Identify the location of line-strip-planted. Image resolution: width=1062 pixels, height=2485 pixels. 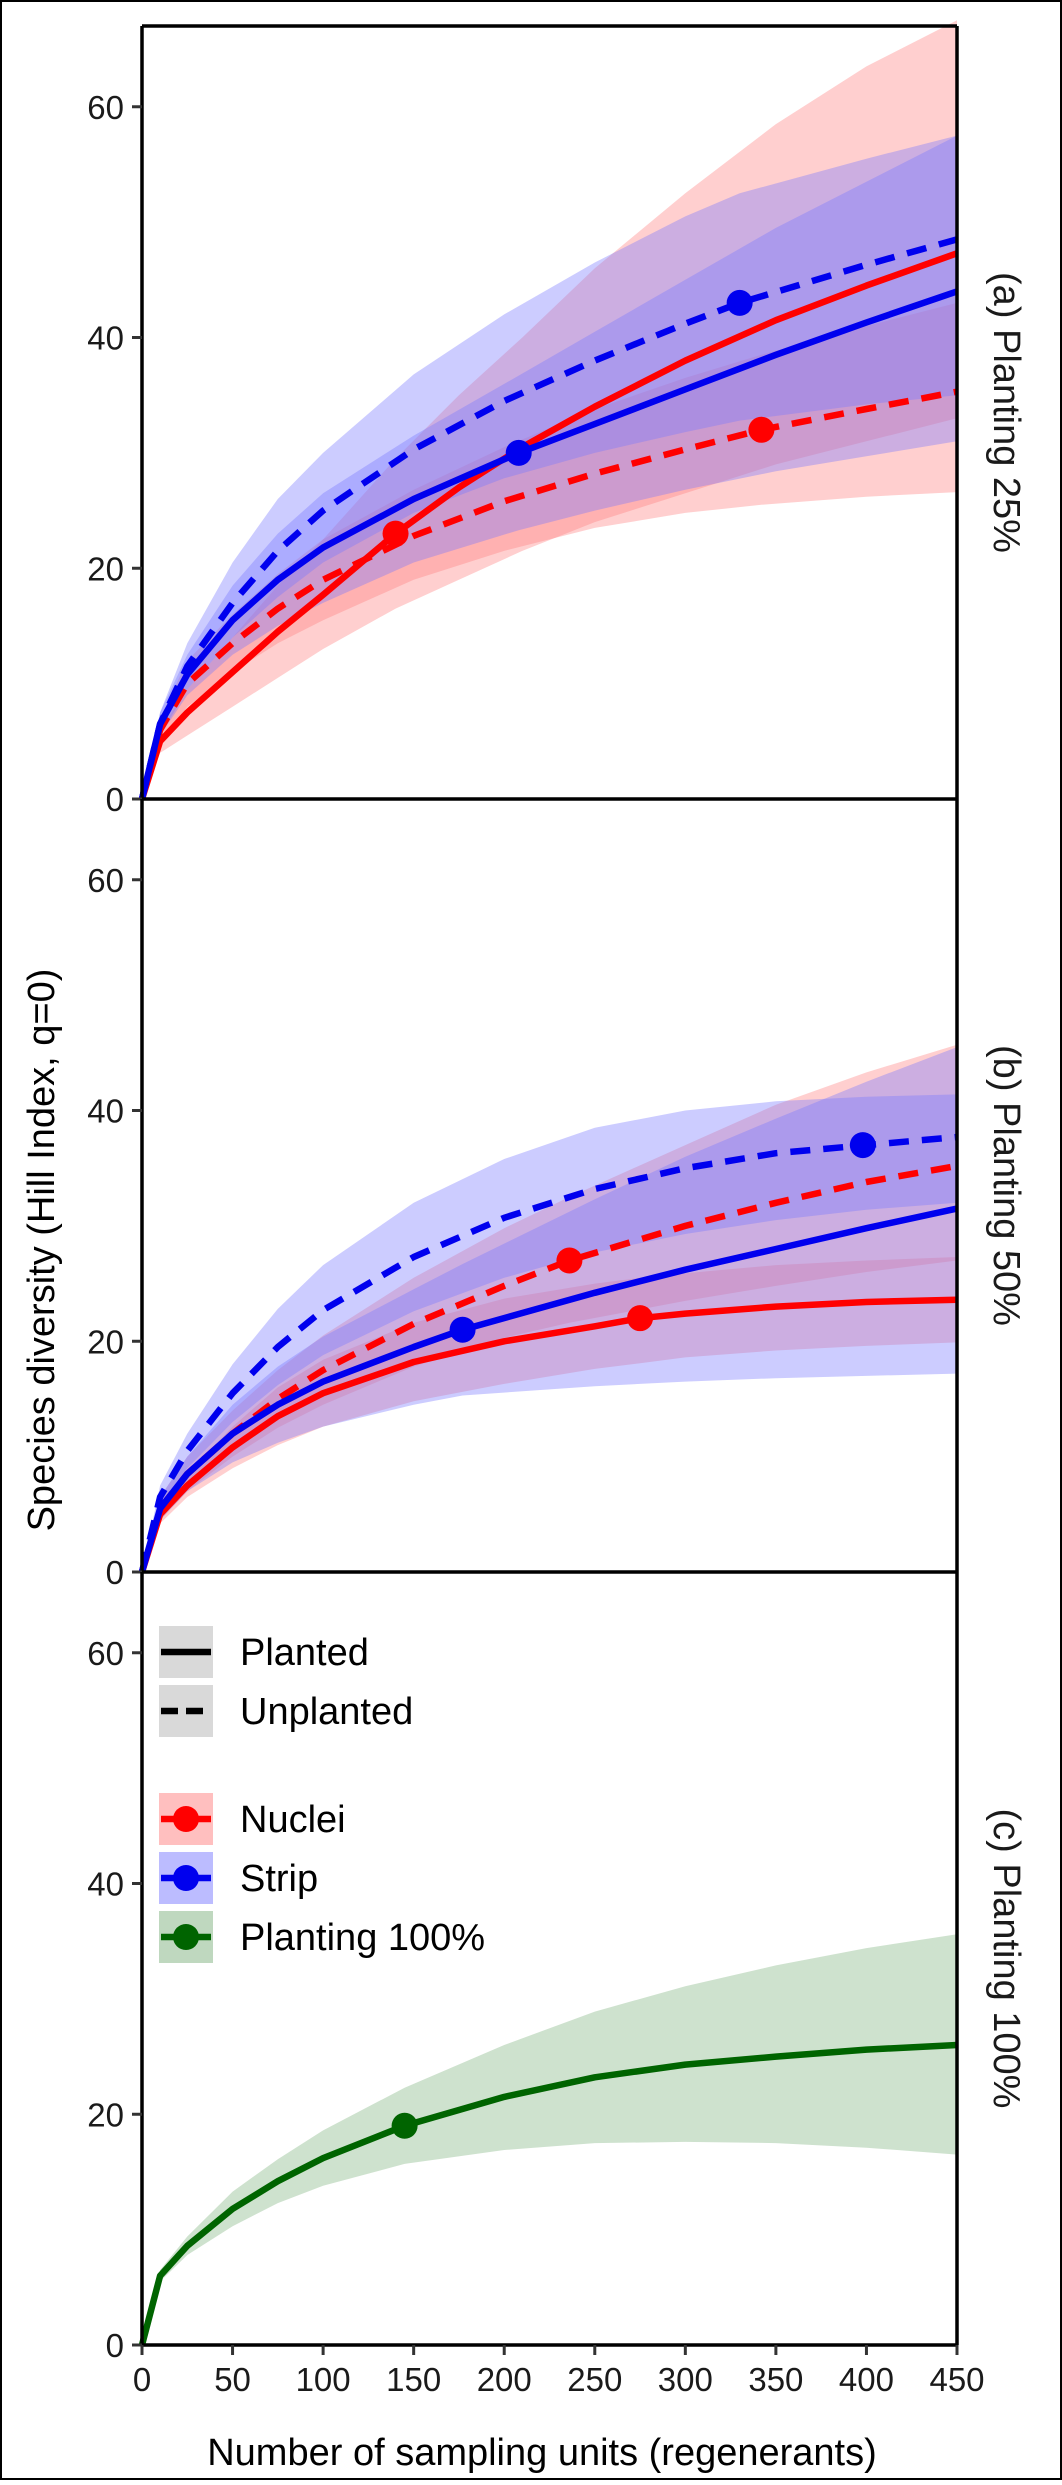
(548, 1389).